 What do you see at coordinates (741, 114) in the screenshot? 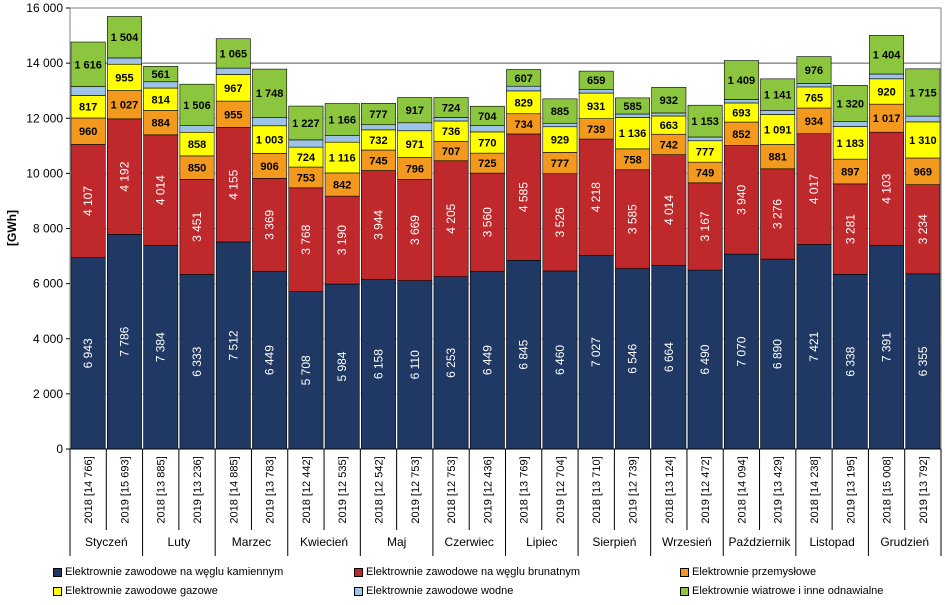
I see `data-label: 693` at bounding box center [741, 114].